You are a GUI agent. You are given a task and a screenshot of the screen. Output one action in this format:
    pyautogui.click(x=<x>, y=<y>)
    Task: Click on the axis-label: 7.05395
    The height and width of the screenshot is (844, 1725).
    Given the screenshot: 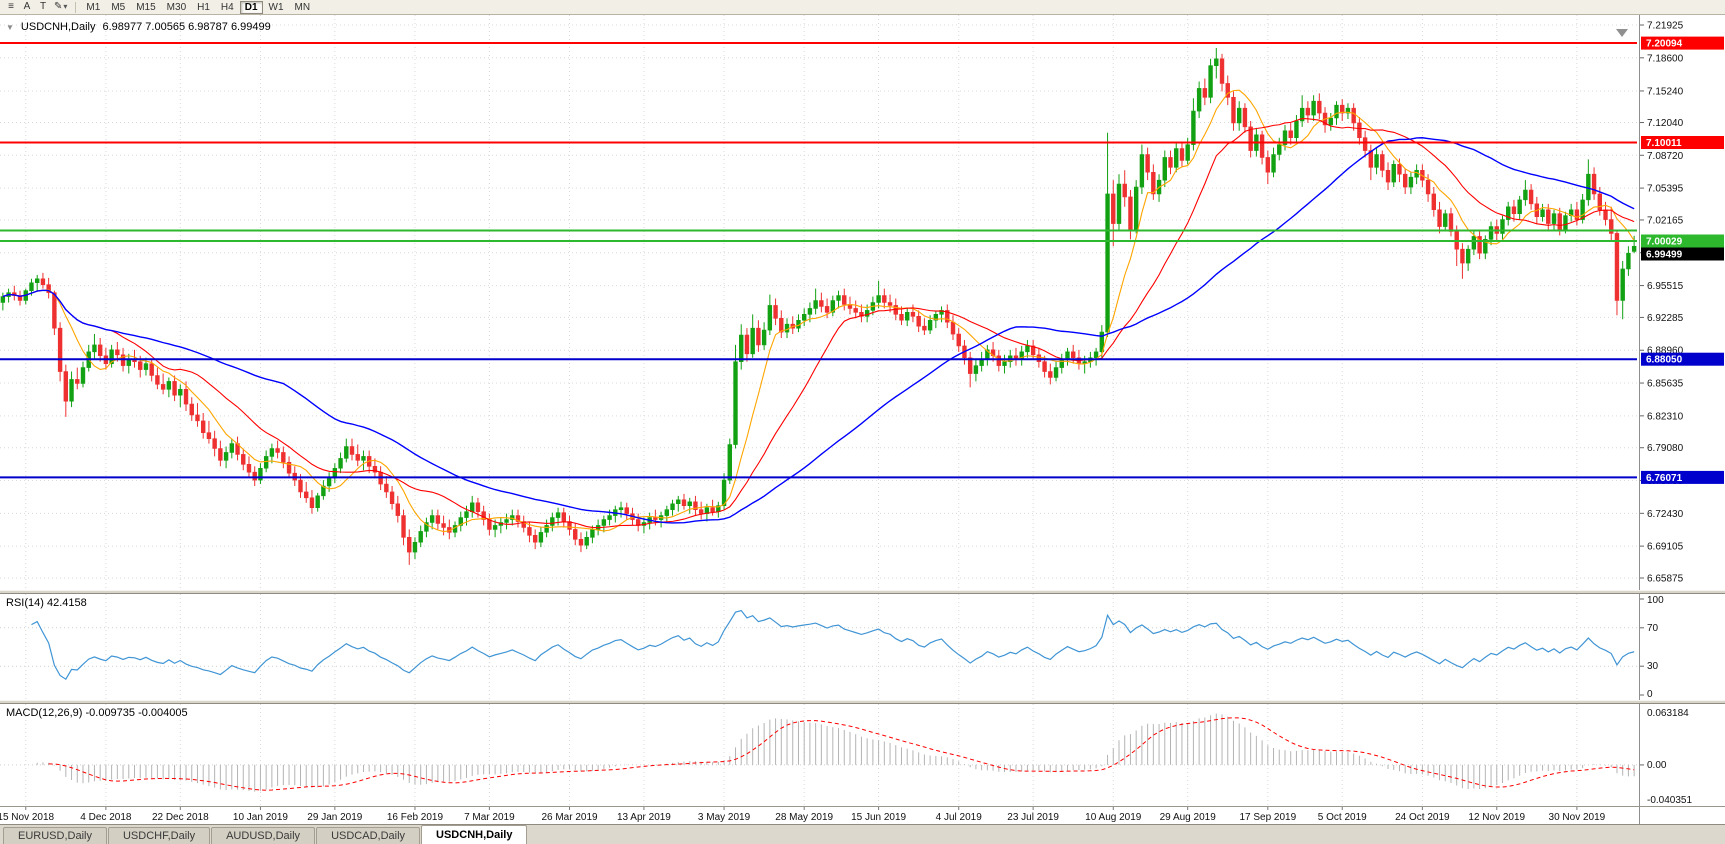 What is the action you would take?
    pyautogui.click(x=1665, y=189)
    